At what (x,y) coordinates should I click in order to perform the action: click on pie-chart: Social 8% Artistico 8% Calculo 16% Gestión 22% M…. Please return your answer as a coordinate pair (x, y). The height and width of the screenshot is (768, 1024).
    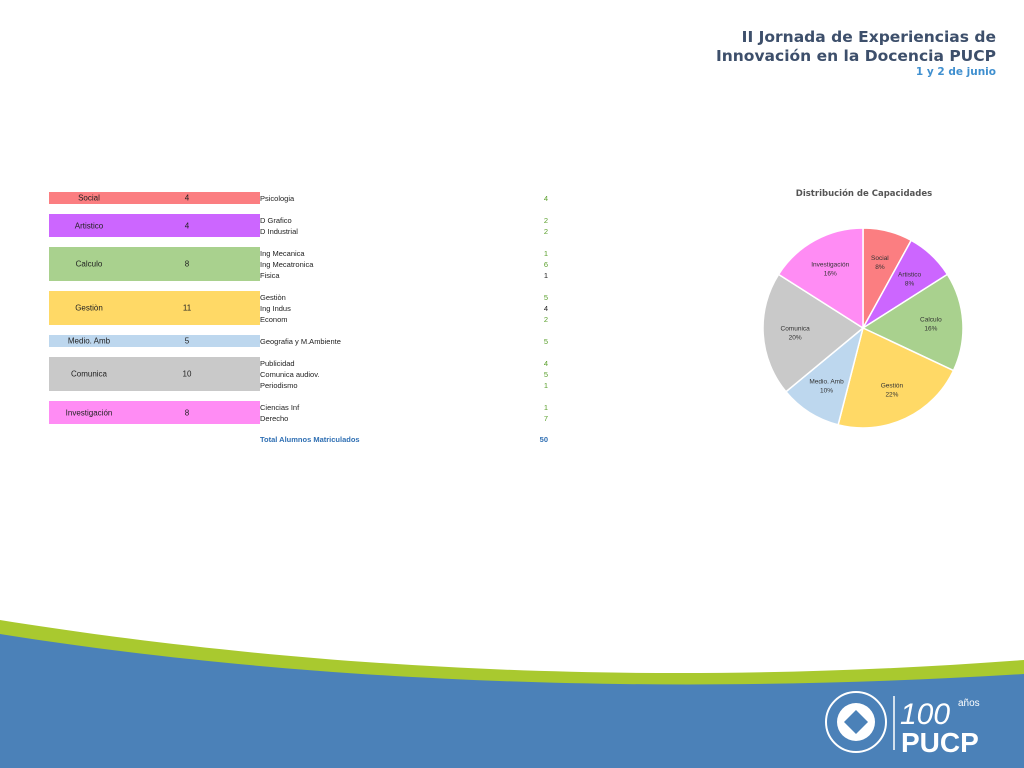
    Looking at the image, I should click on (863, 328).